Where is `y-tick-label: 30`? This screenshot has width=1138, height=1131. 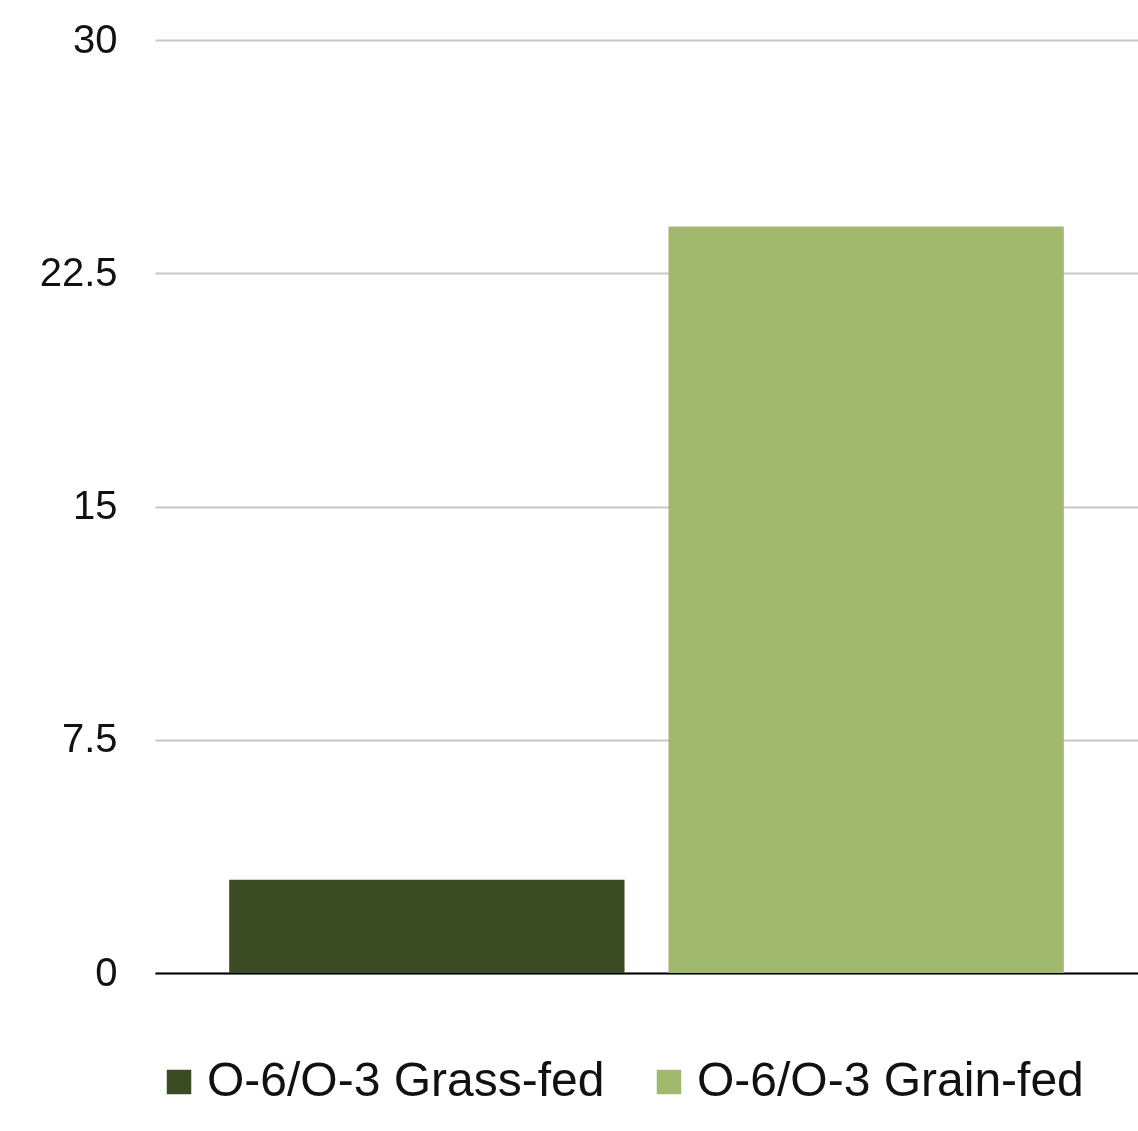
y-tick-label: 30 is located at coordinates (95, 38).